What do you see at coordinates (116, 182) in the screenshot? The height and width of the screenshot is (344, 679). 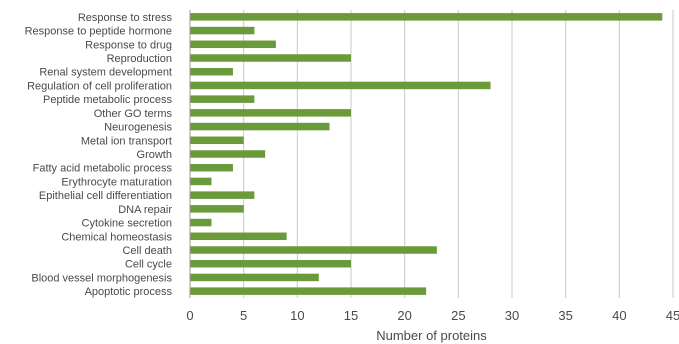 I see `category-label: Erythrocyte maturation` at bounding box center [116, 182].